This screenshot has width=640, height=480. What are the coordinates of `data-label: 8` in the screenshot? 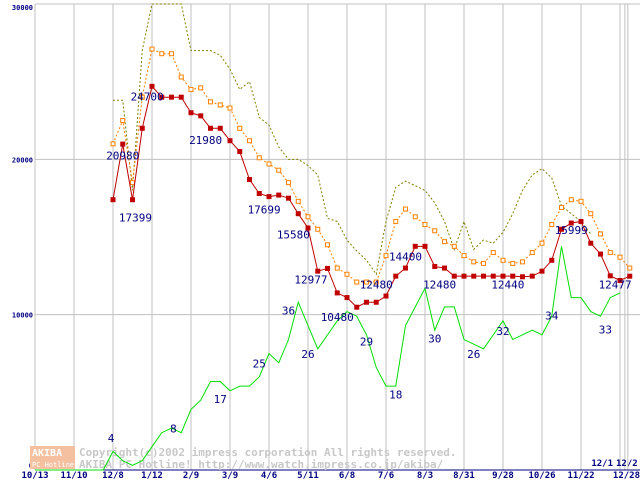 It's located at (173, 429).